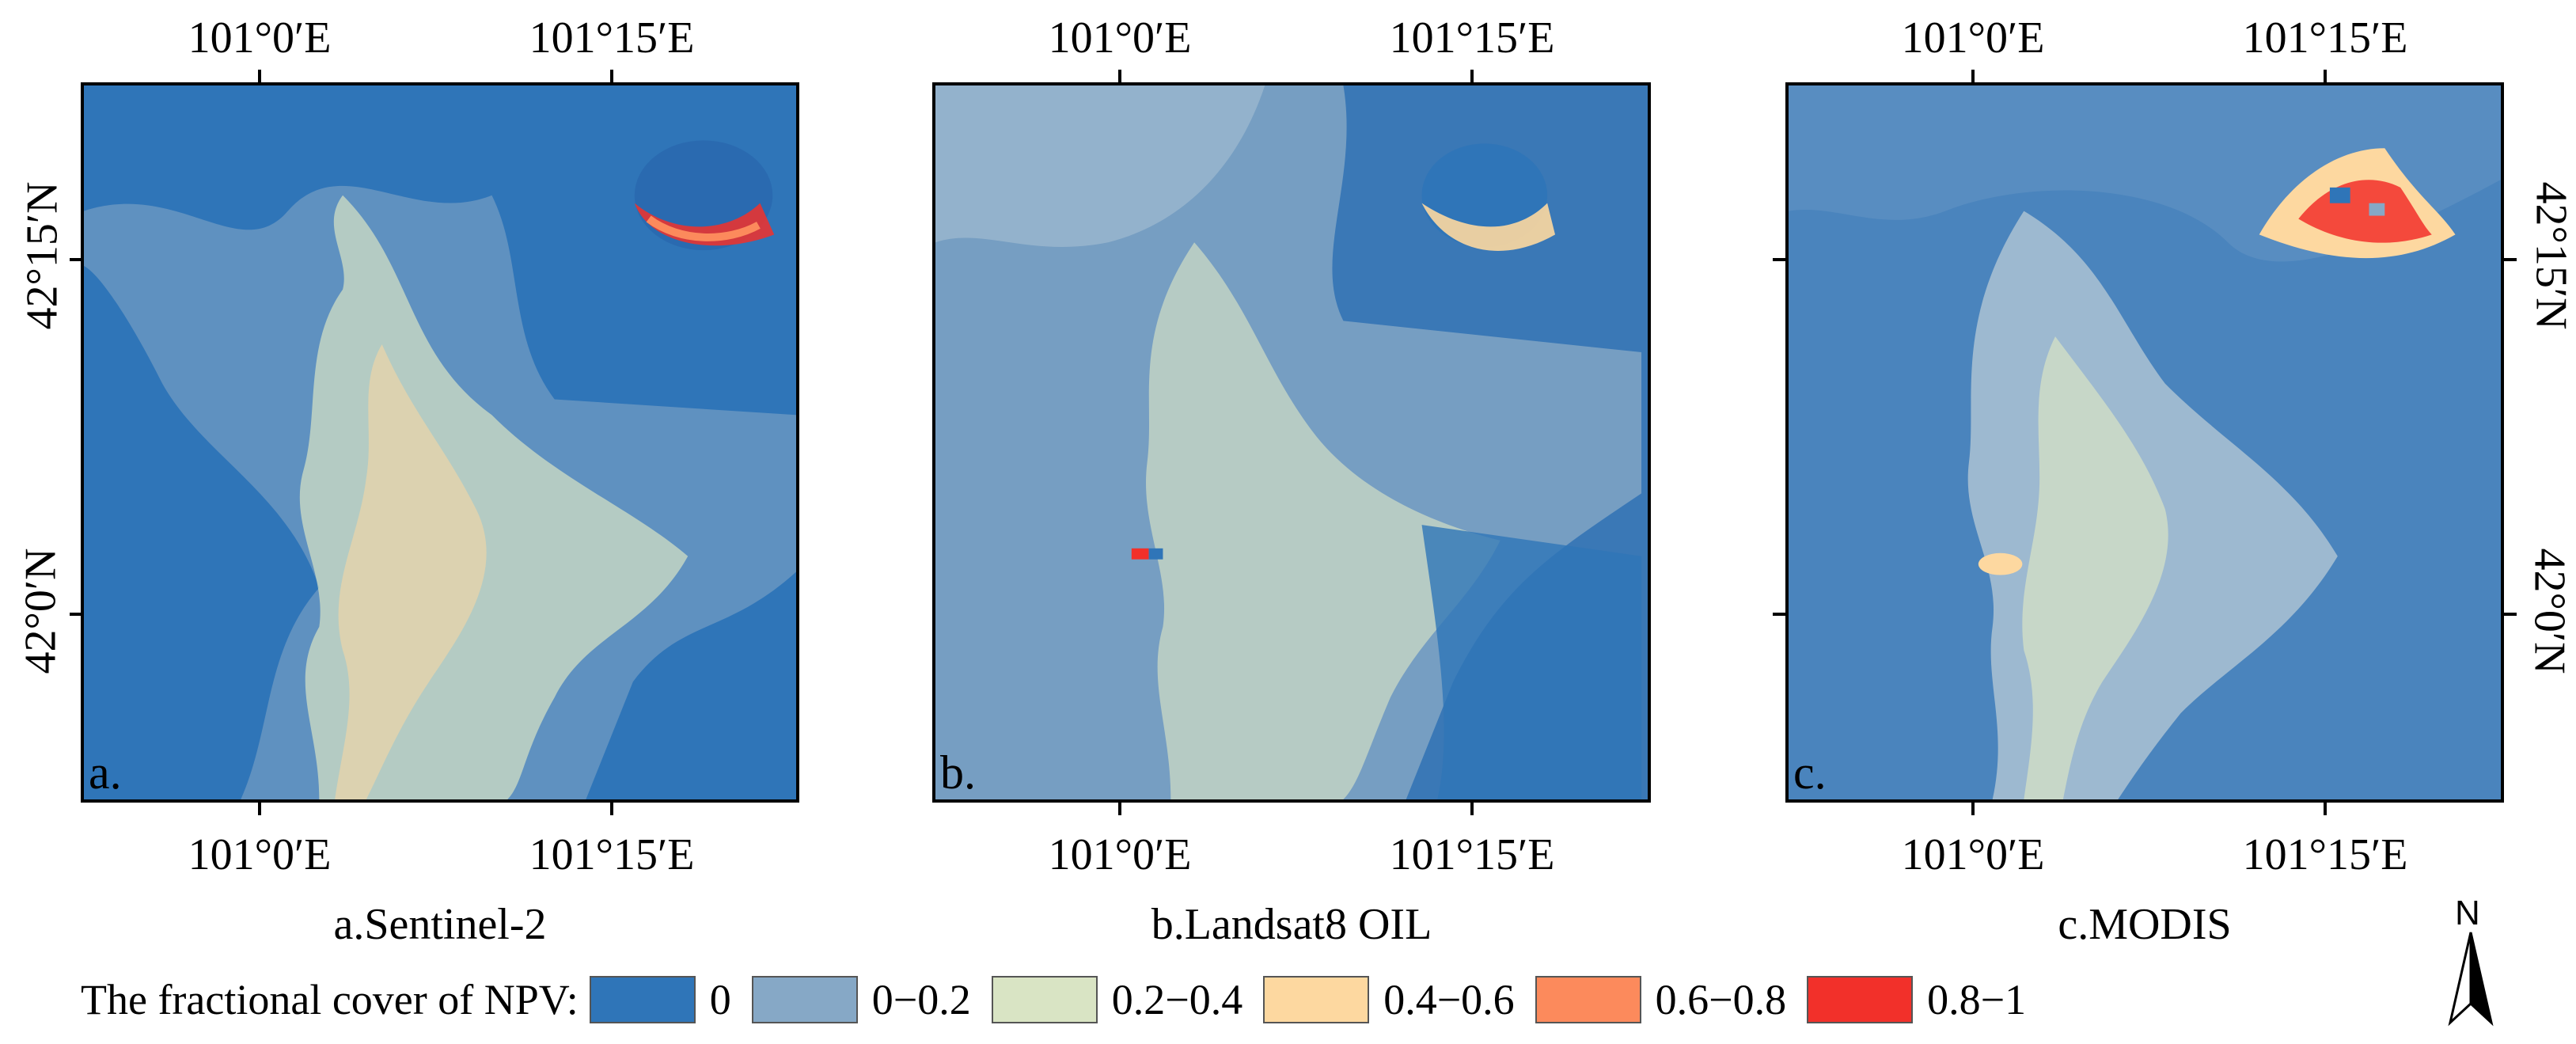 Image resolution: width=2576 pixels, height=1044 pixels. I want to click on right-lat-label-2: 42°0′N, so click(2549, 611).